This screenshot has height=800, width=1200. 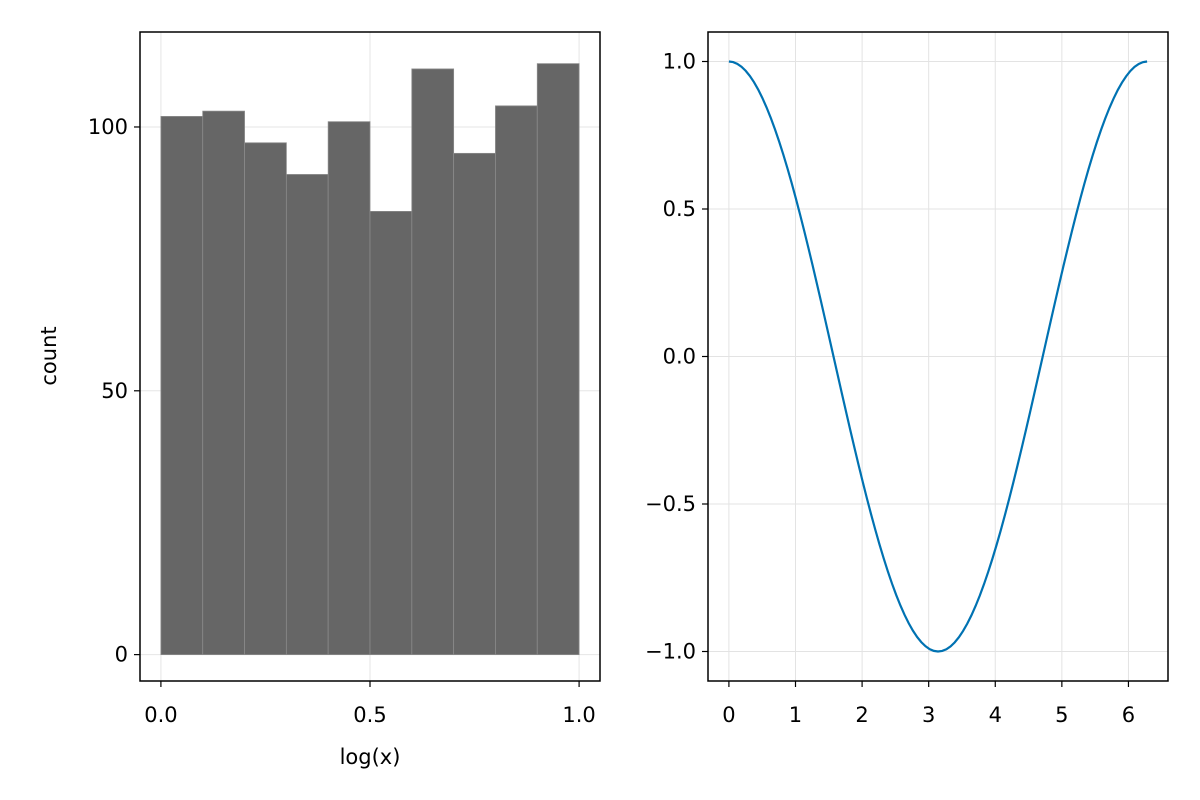 I want to click on line-x-tick-label: 0, so click(x=728, y=715).